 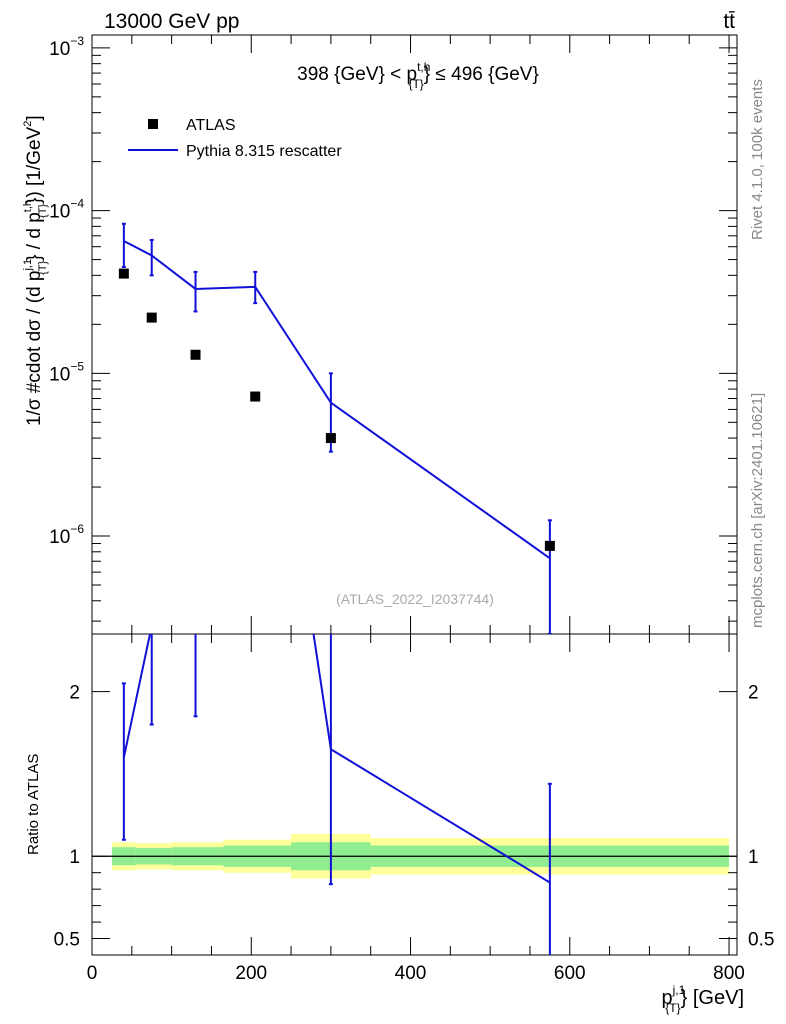 I want to click on ytick-exponent: −5, so click(x=77, y=366).